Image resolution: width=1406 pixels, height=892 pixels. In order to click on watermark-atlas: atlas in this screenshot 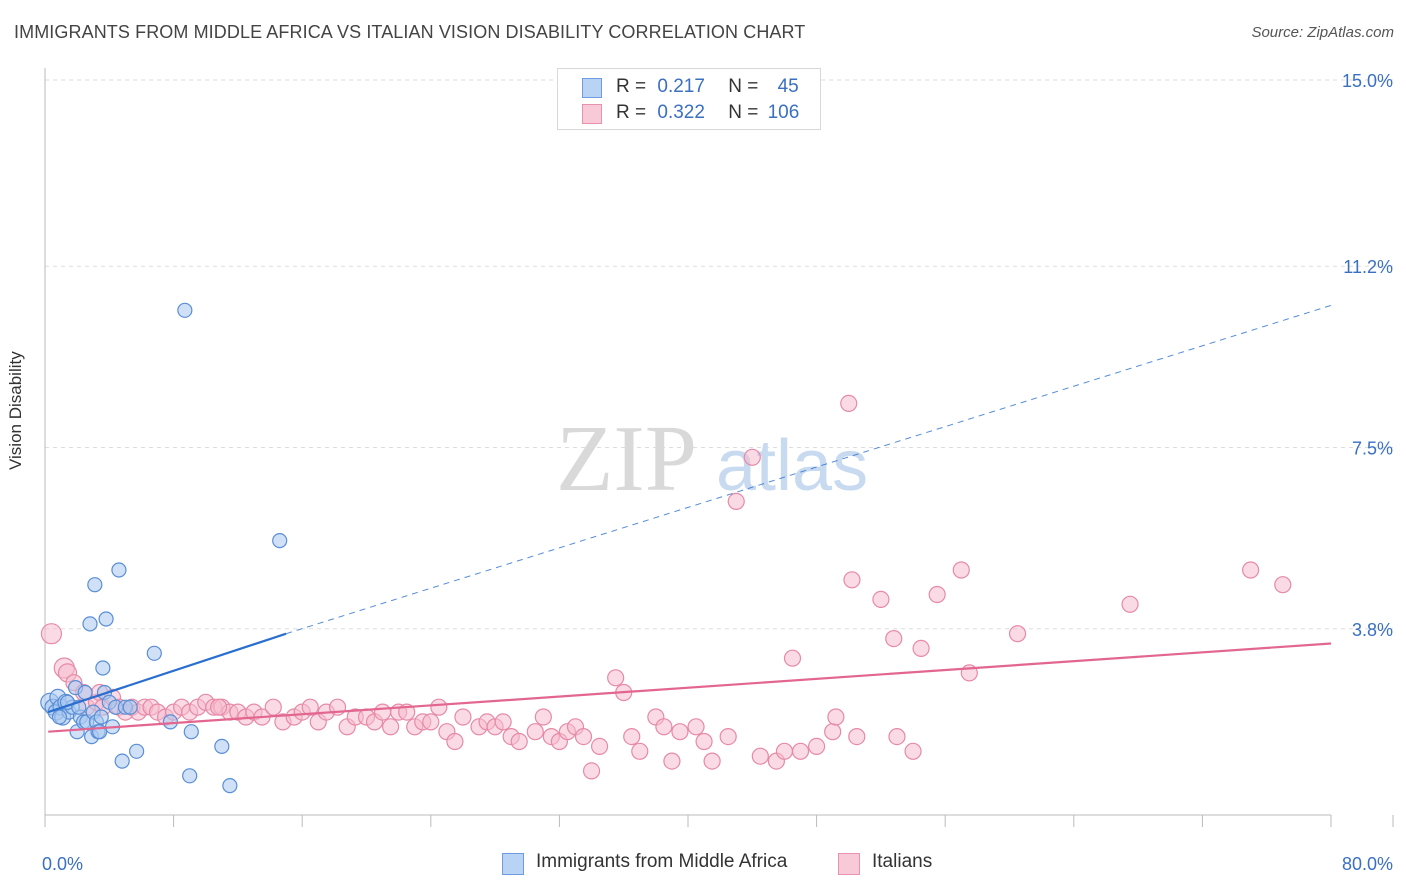, I will do `click(792, 466)`.